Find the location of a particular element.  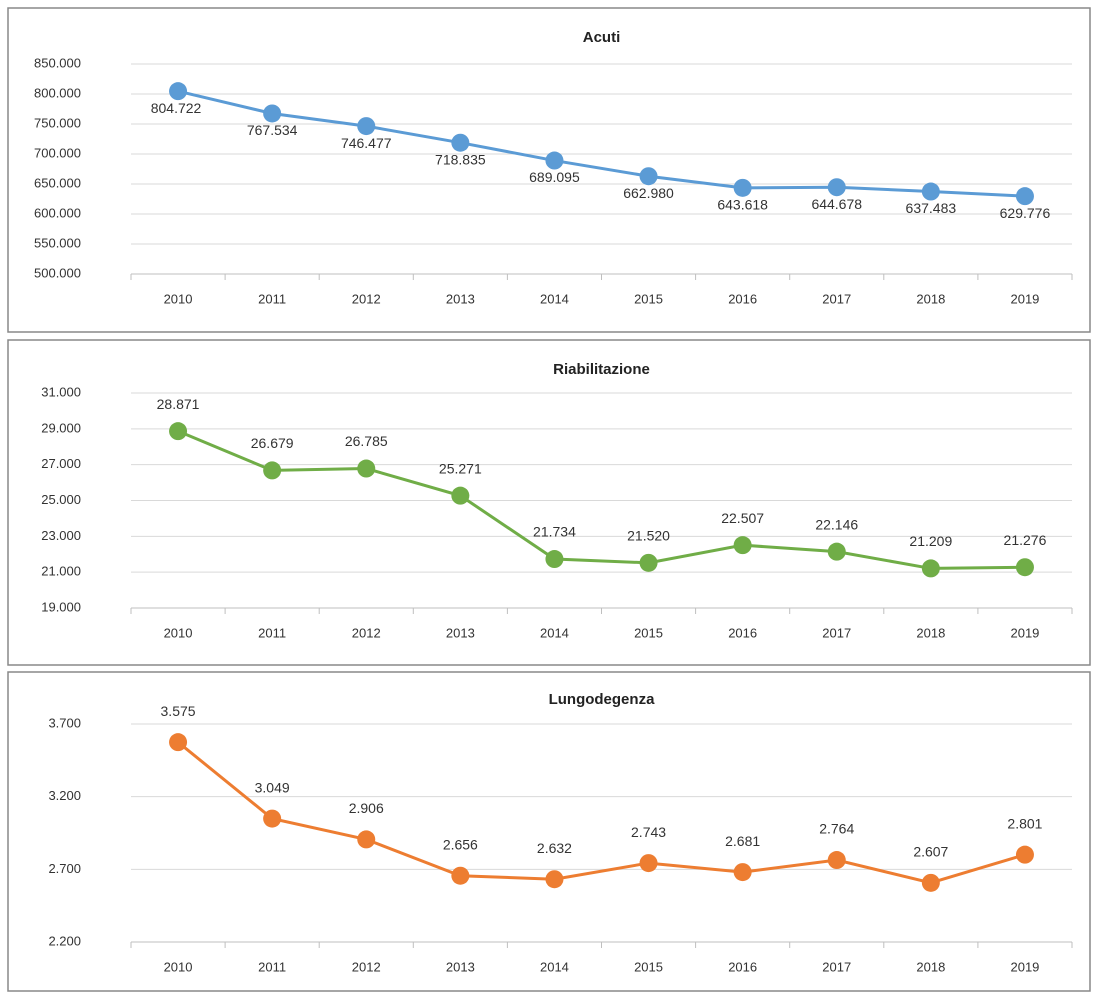

y-tick-label: 3.700 is located at coordinates (64, 722).